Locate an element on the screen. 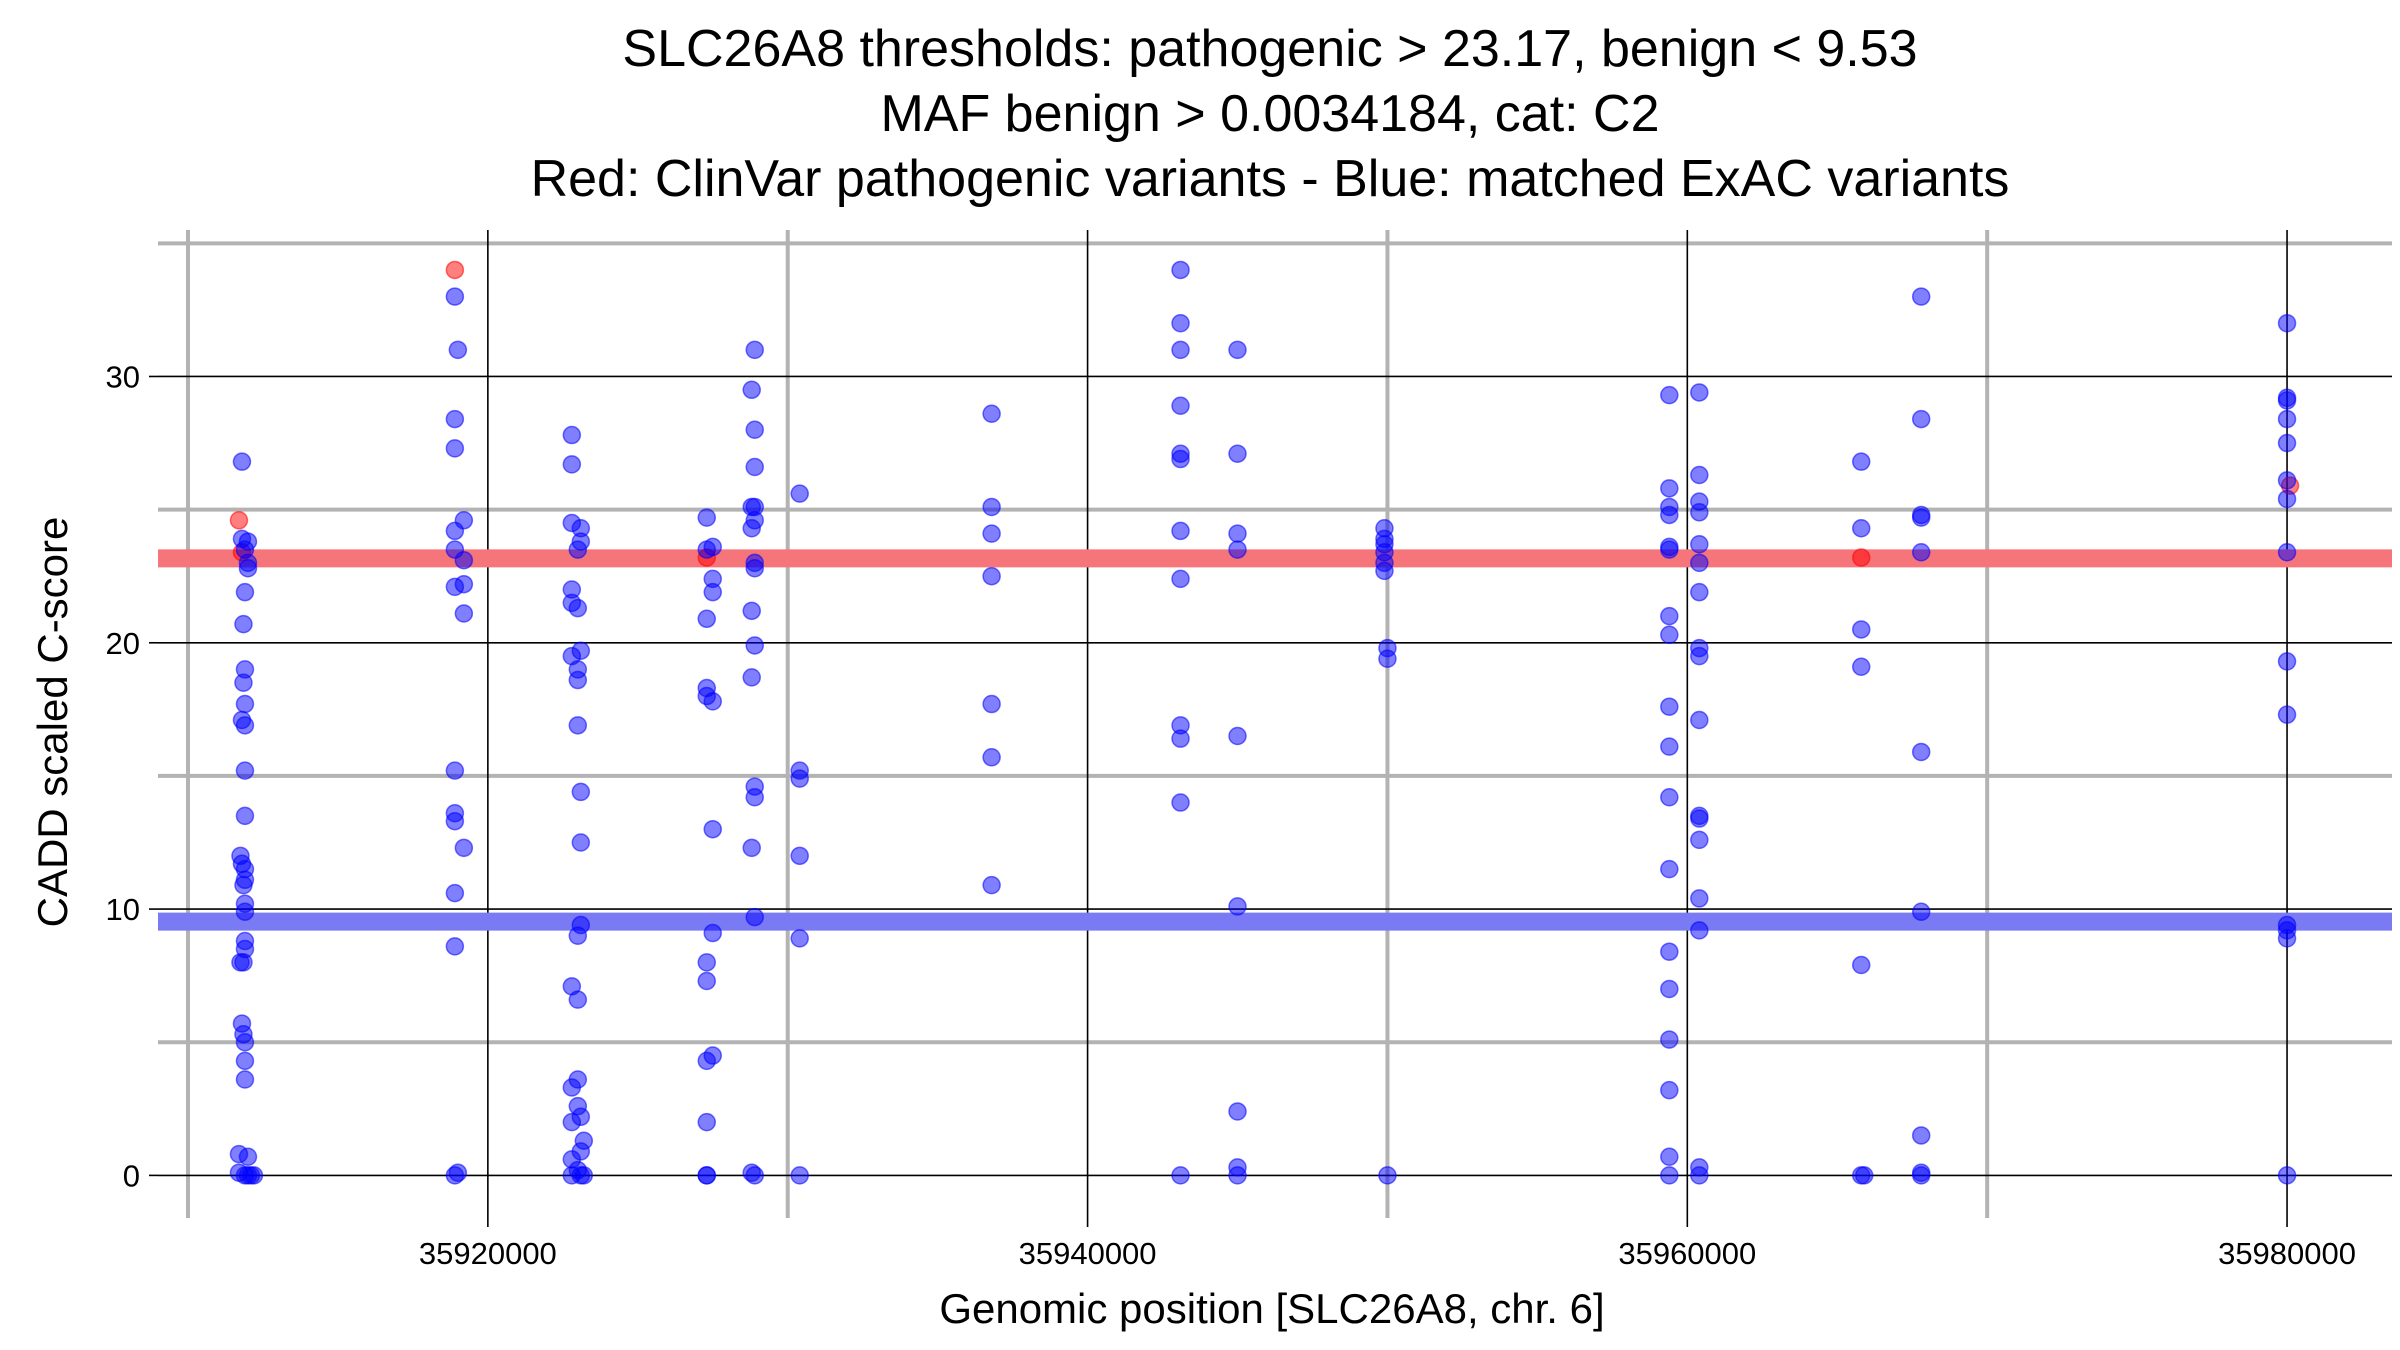 The height and width of the screenshot is (1350, 2400). title-line-2: MAF benign > 0.0034184, cat: C2 is located at coordinates (1269, 114).